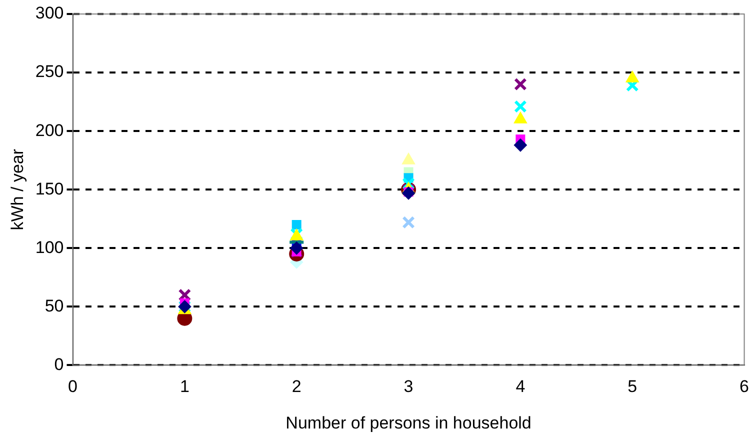 The image size is (755, 442). I want to click on x-tick-label: 0, so click(73, 386).